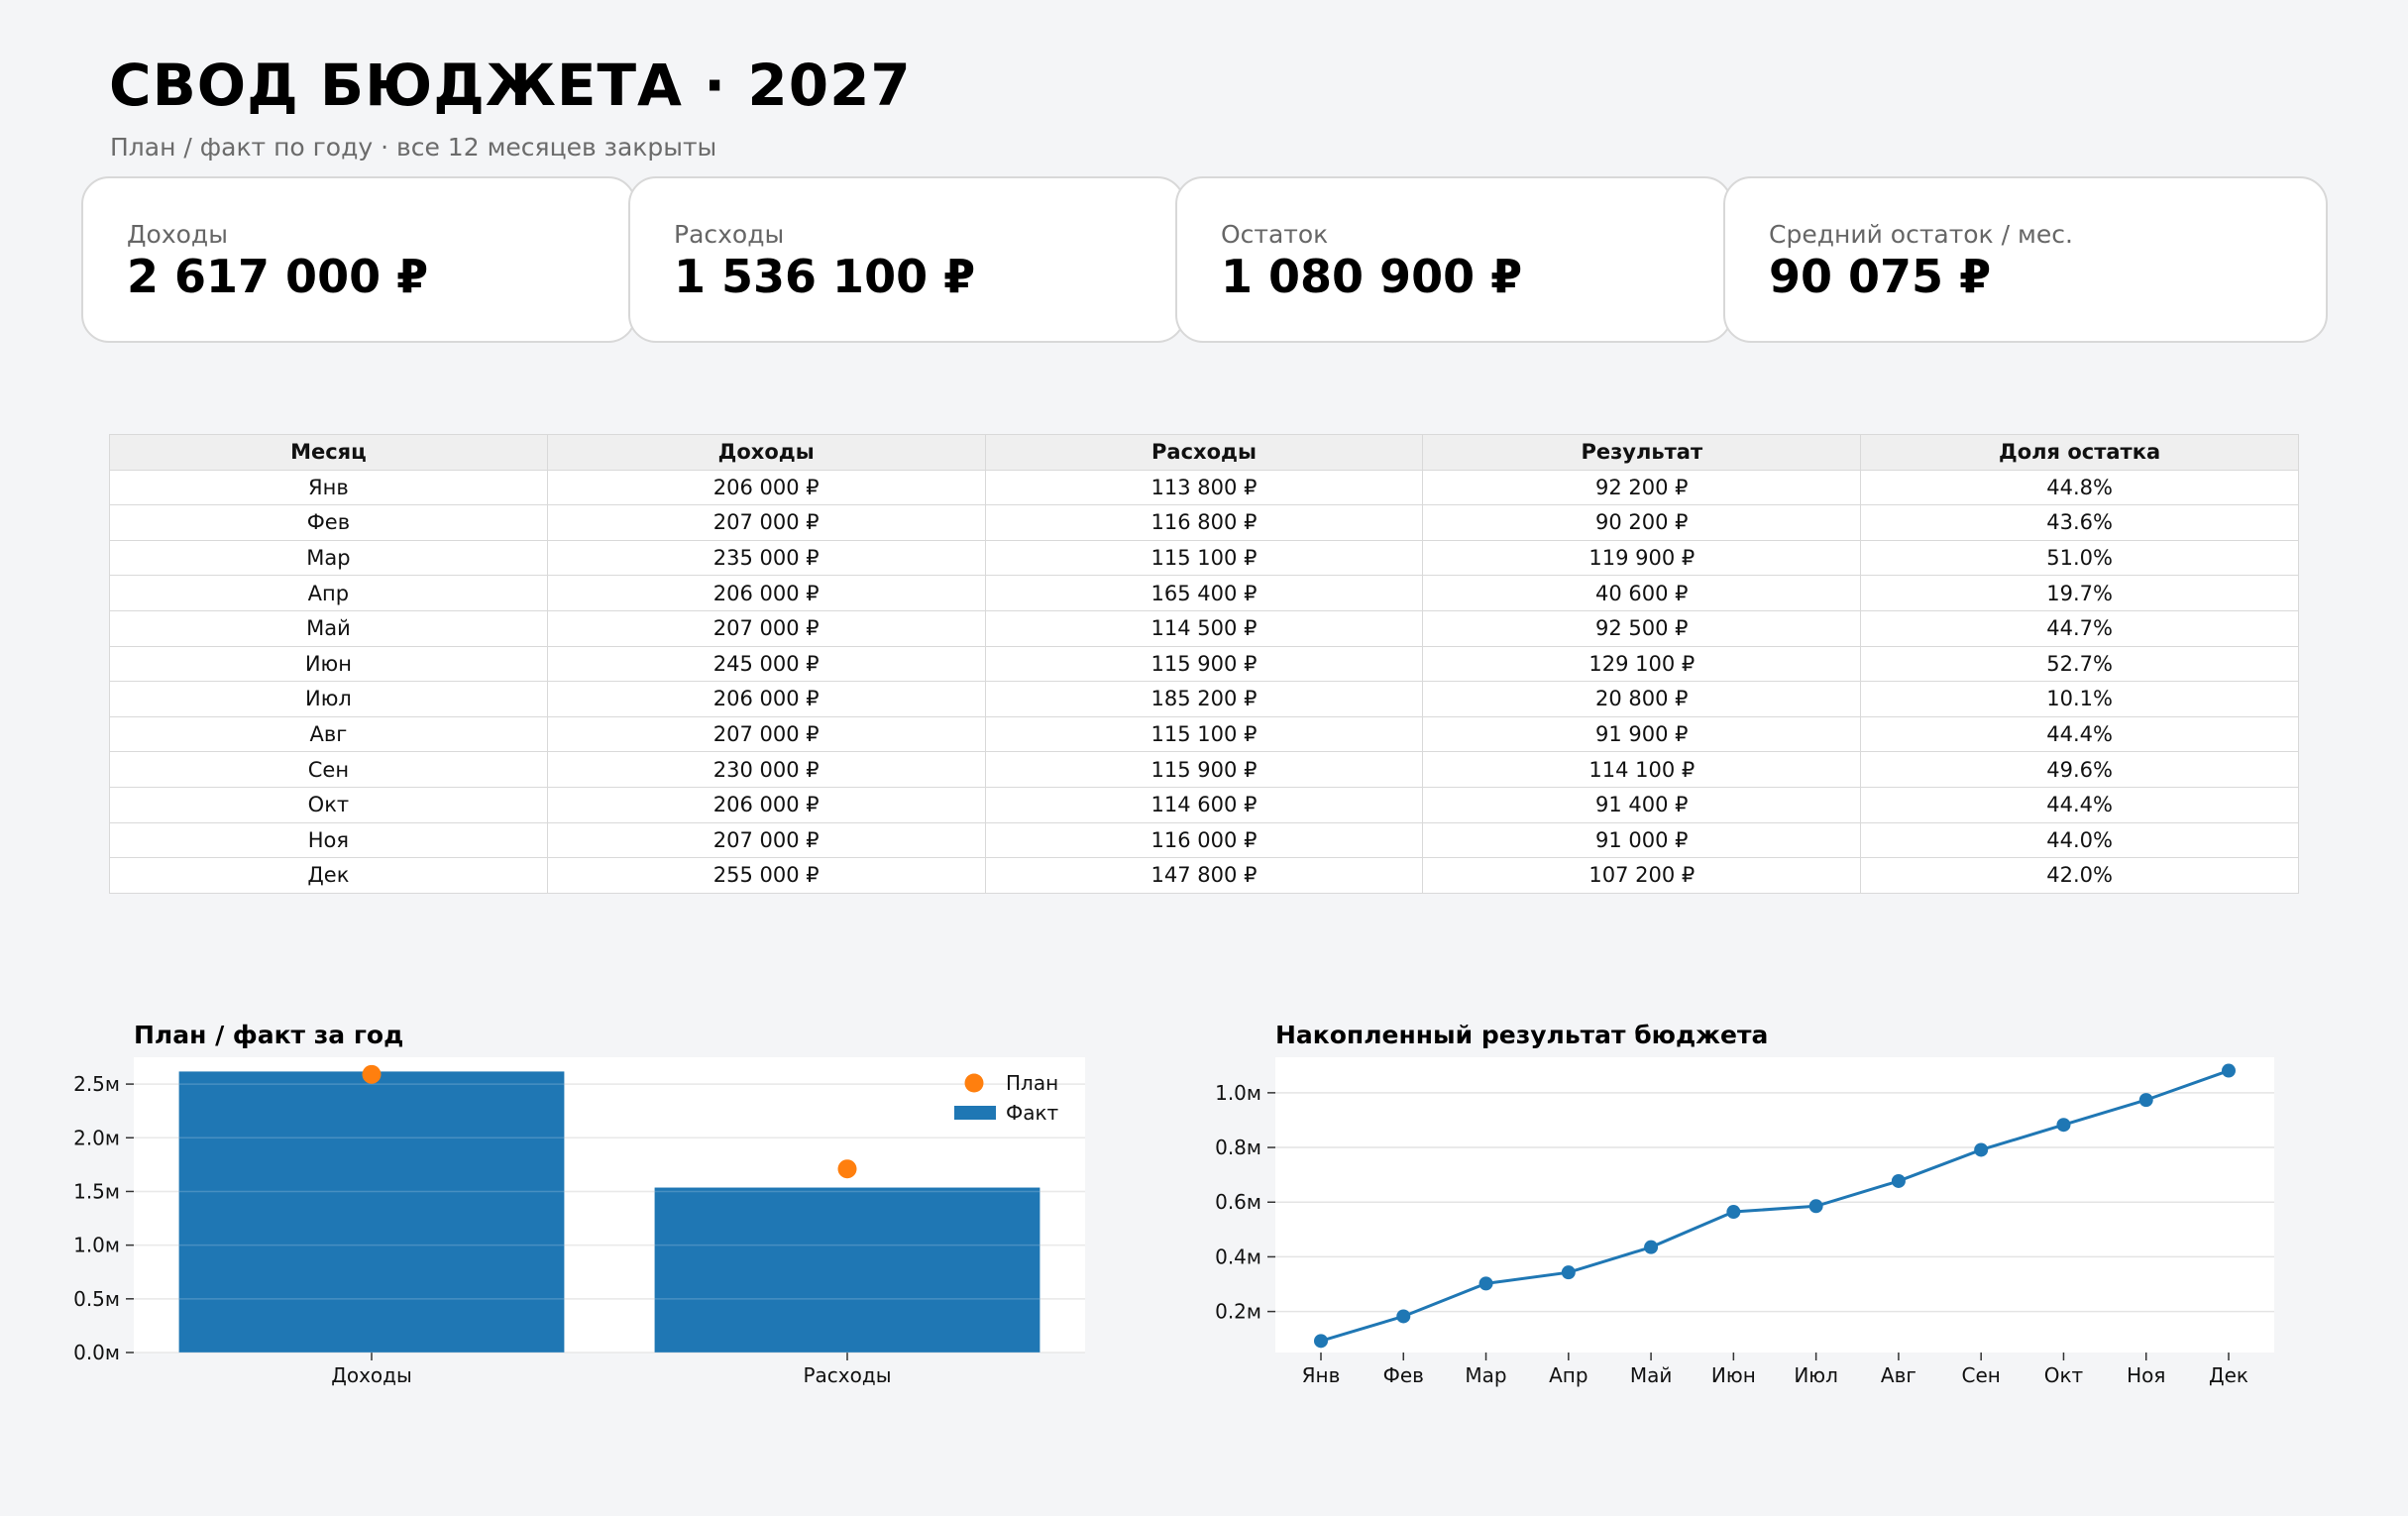  I want to click on table-cell: 230 000 ₽, so click(766, 769).